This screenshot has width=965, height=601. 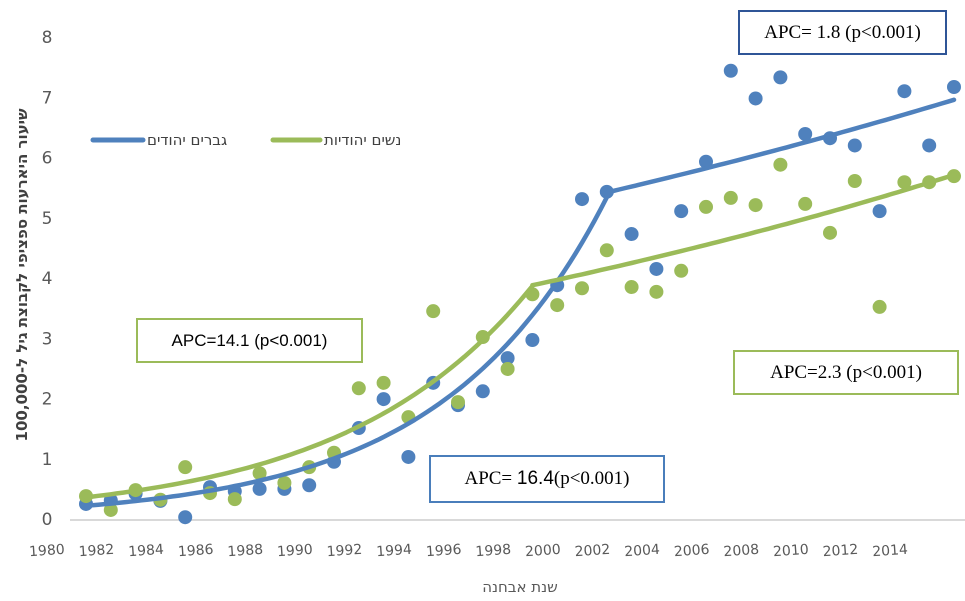 I want to click on data-point-men-2013, so click(x=879, y=211).